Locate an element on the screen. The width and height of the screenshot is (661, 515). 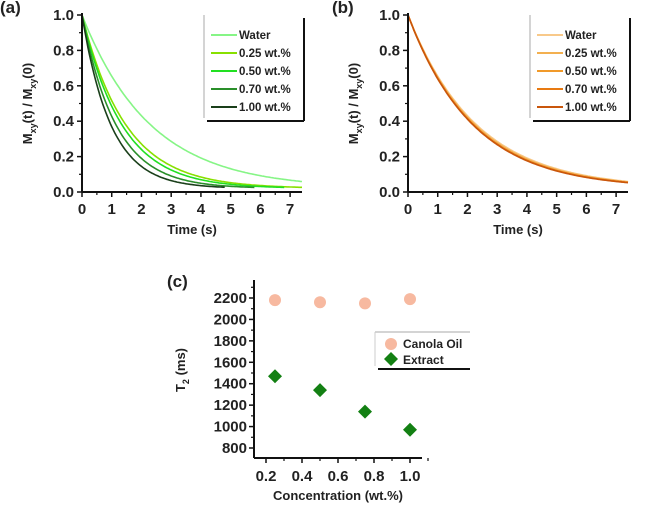
y-axis-label: T2 (ms) is located at coordinates (182, 370).